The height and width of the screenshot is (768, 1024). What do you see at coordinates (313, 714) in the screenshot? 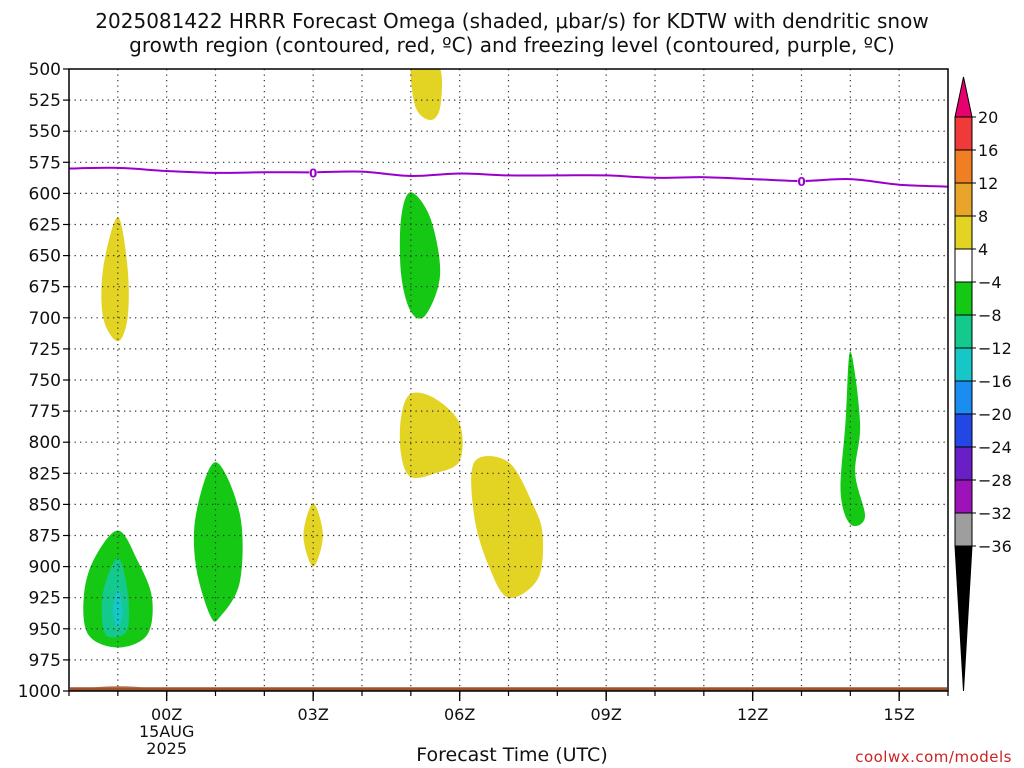
I see `x-tick-label: 03Z` at bounding box center [313, 714].